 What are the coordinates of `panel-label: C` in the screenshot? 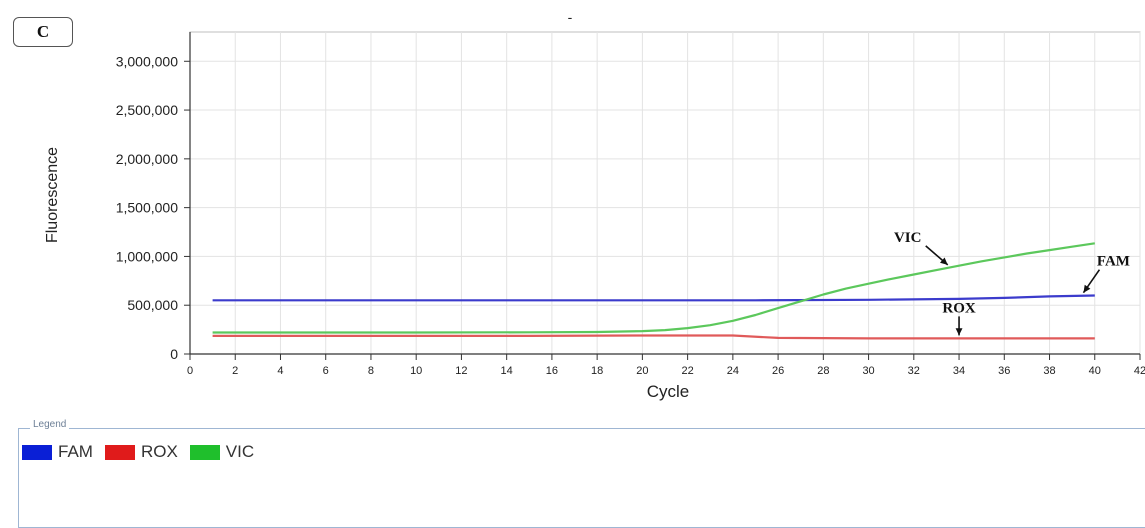 It's located at (43, 32).